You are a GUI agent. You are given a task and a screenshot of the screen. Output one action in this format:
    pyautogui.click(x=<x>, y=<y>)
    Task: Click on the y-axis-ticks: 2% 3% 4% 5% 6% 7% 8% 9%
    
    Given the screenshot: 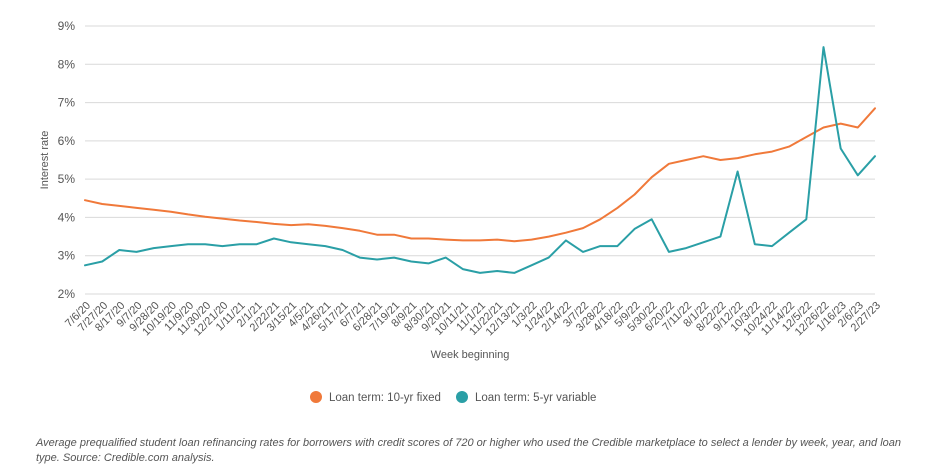 What is the action you would take?
    pyautogui.click(x=67, y=160)
    